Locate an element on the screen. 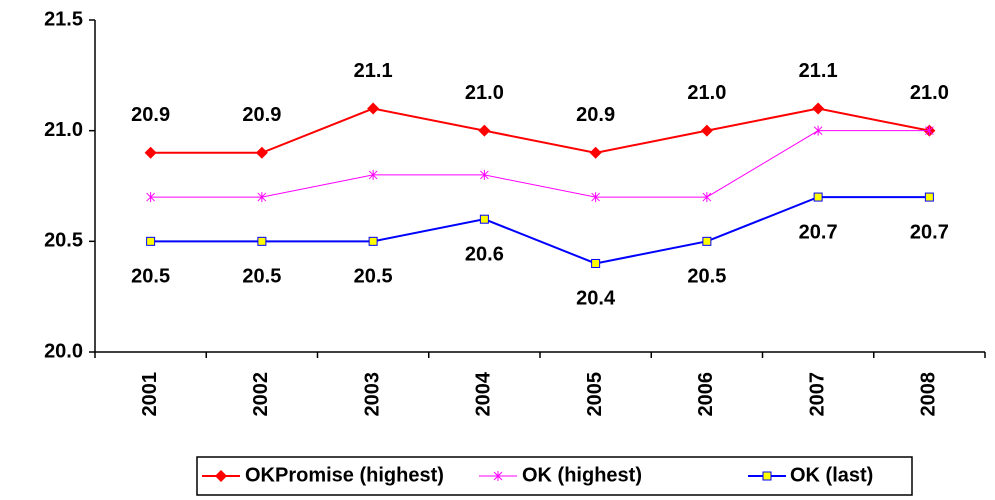 The height and width of the screenshot is (500, 995). legend-label: OK (last) is located at coordinates (831, 475).